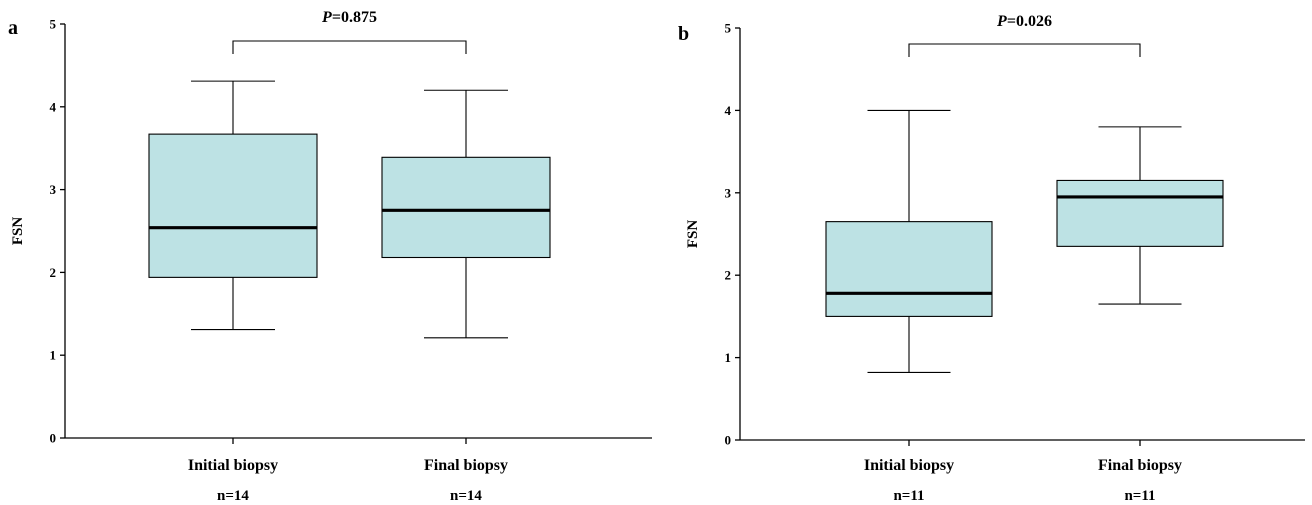 The image size is (1312, 505). I want to click on panel-a-y-tick-label: 1, so click(53, 355).